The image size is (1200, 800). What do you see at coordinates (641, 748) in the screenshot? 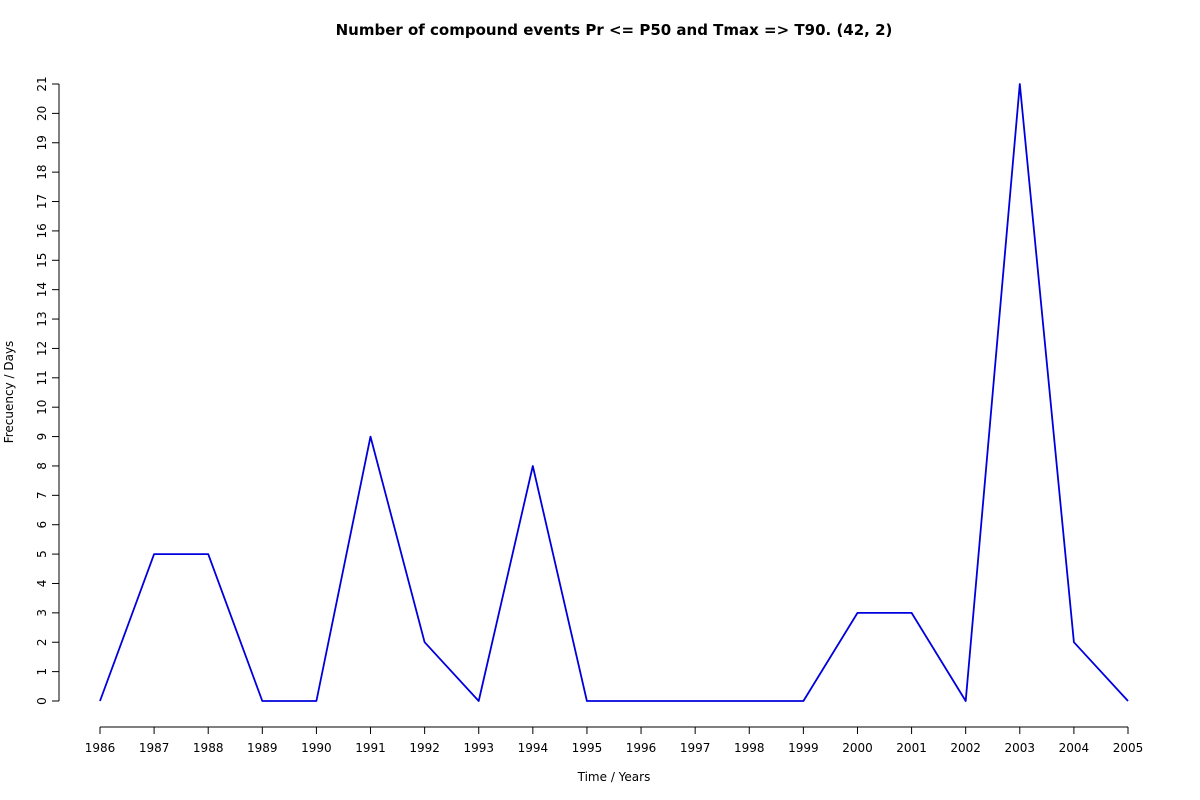
I see `x-tick-label: 1996` at bounding box center [641, 748].